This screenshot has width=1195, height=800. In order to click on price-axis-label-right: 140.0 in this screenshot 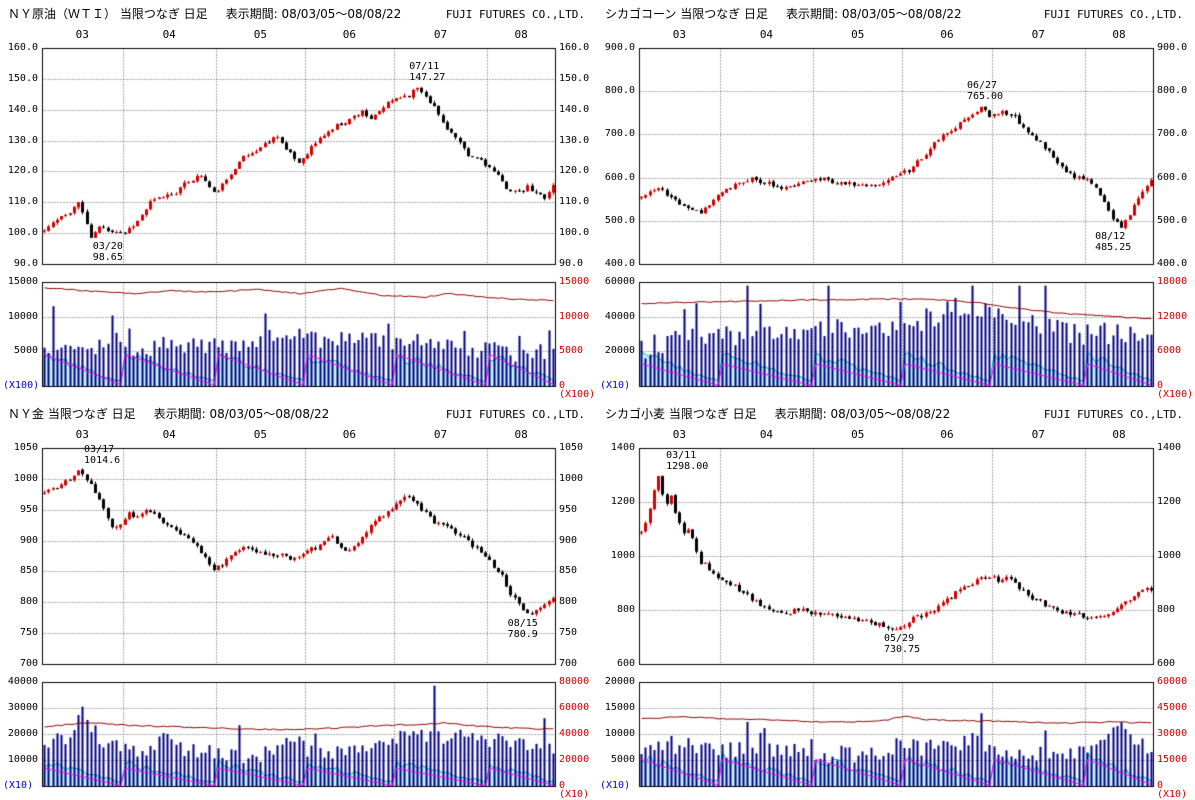, I will do `click(574, 109)`.